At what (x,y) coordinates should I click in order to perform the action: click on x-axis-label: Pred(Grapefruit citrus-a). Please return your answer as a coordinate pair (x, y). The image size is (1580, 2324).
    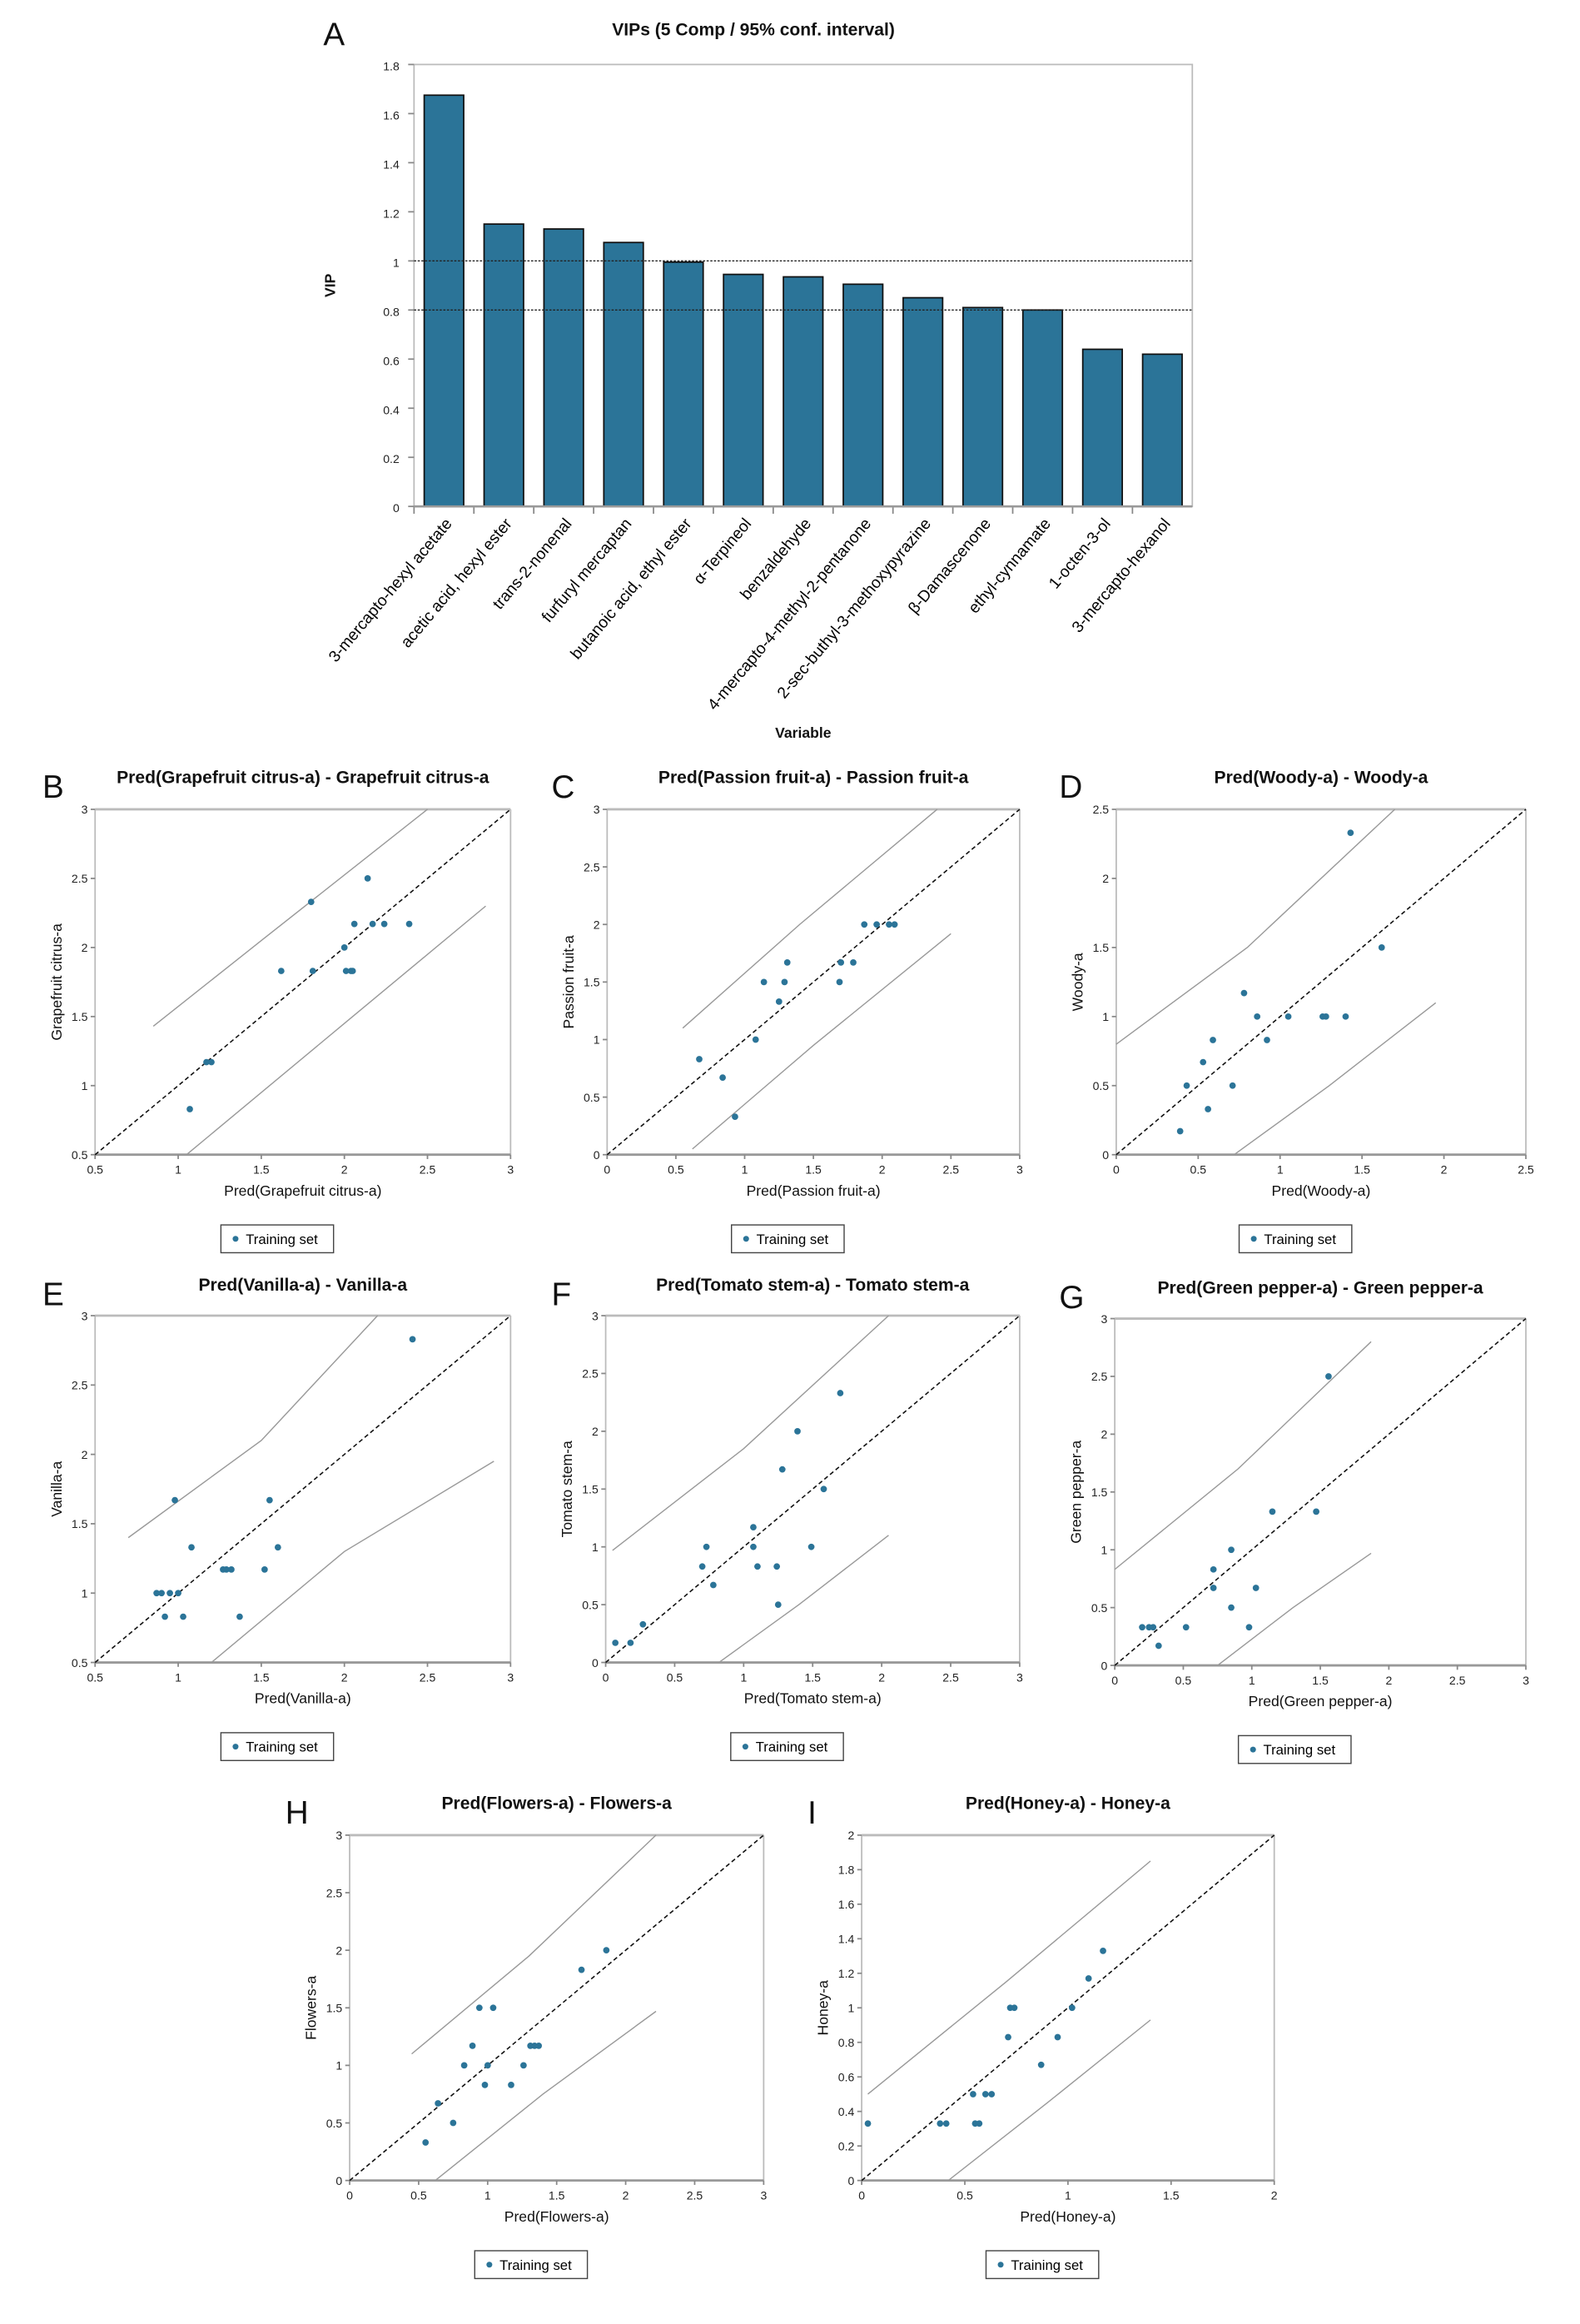
    Looking at the image, I should click on (302, 1190).